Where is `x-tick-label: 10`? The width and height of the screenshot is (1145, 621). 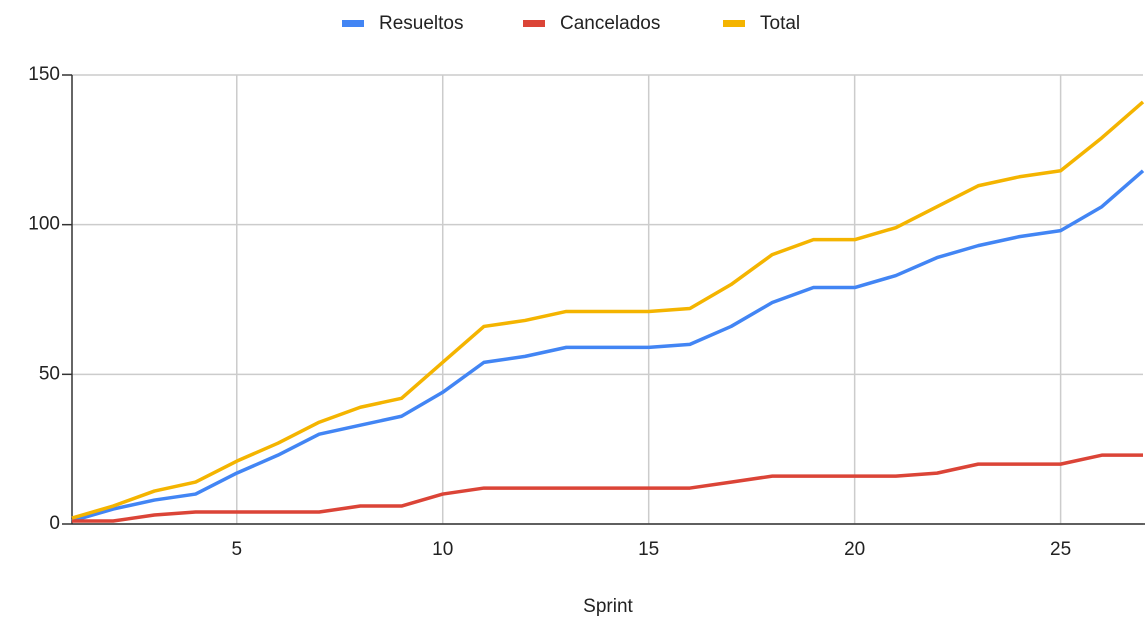
x-tick-label: 10 is located at coordinates (442, 549).